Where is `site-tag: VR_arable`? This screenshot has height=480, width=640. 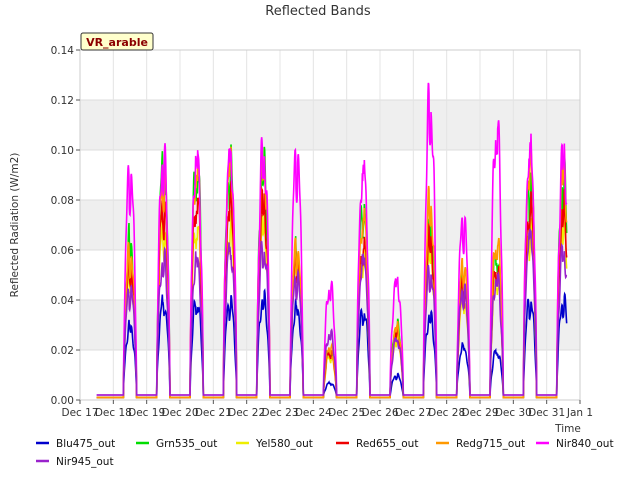 site-tag: VR_arable is located at coordinates (117, 41).